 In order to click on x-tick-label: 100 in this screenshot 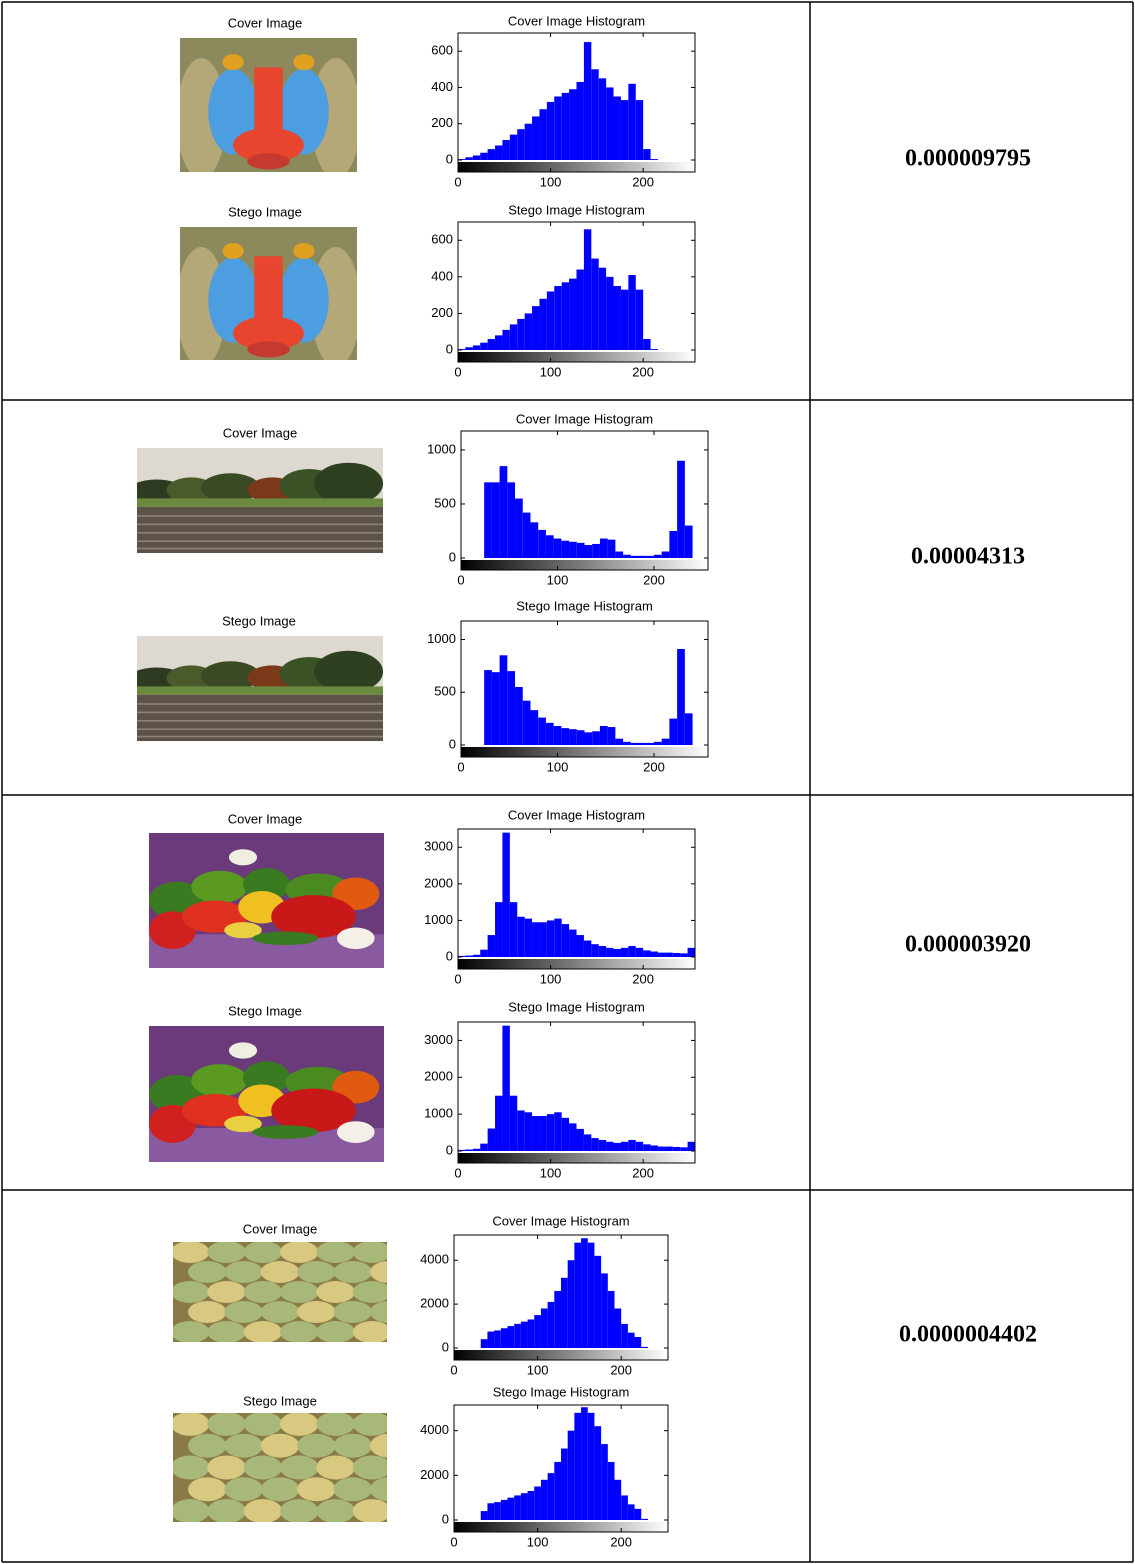, I will do `click(538, 1541)`.